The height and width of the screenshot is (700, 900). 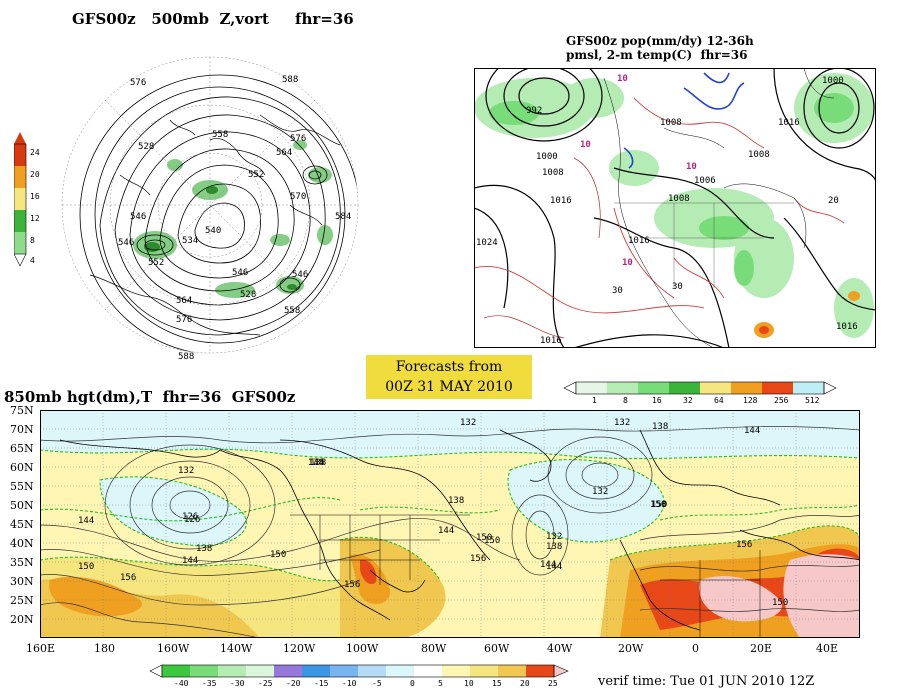 I want to click on lat-label-25n: 25N, so click(x=22, y=600).